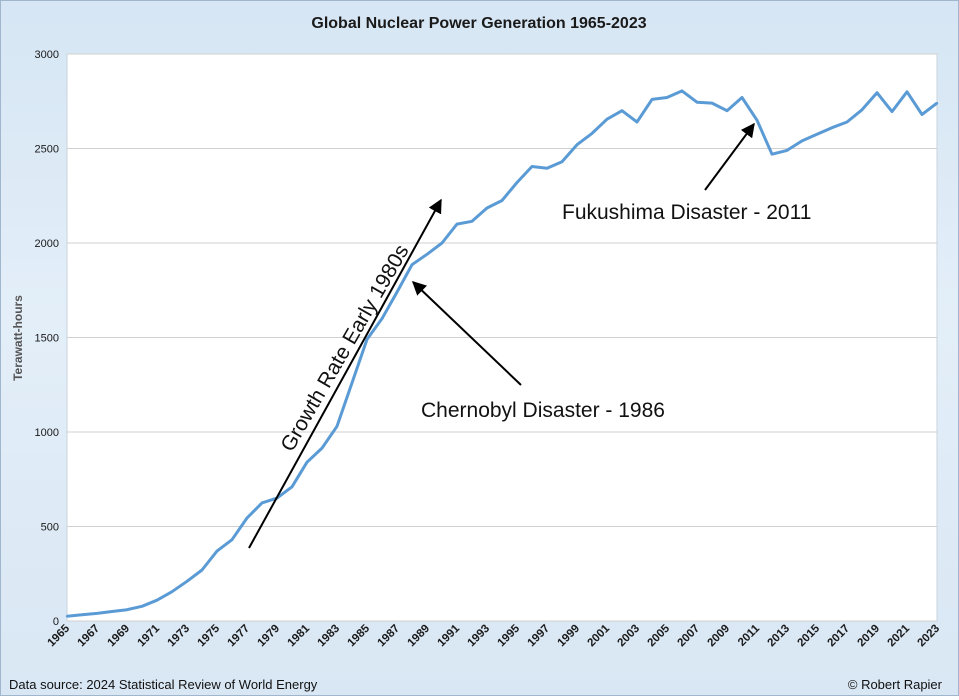  I want to click on x-tick-label: 2011, so click(749, 635).